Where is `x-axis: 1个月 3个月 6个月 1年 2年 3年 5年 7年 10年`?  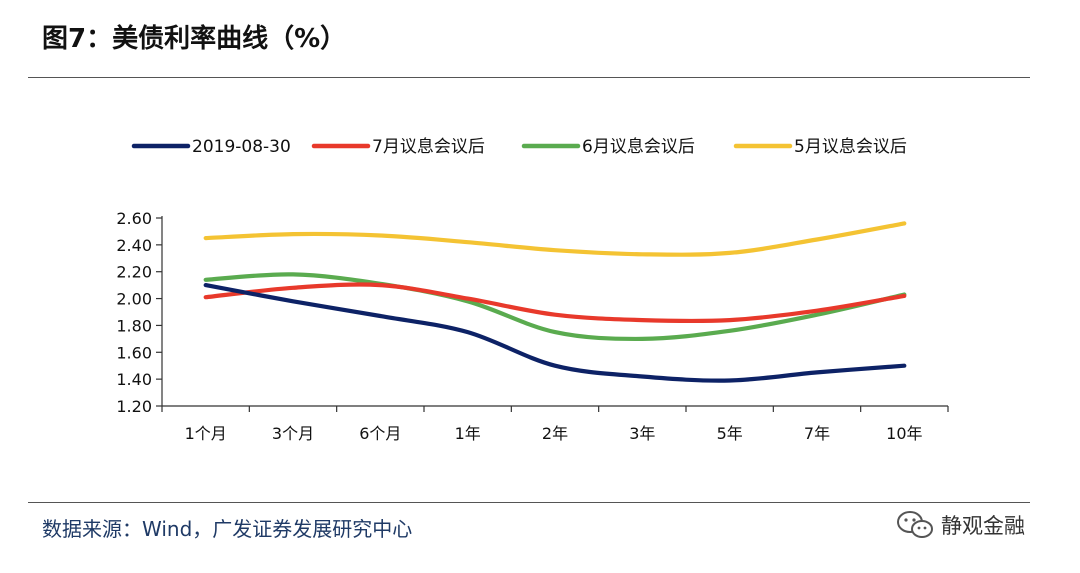 x-axis: 1个月 3个月 6个月 1年 2年 3年 5年 7年 10年 is located at coordinates (555, 424).